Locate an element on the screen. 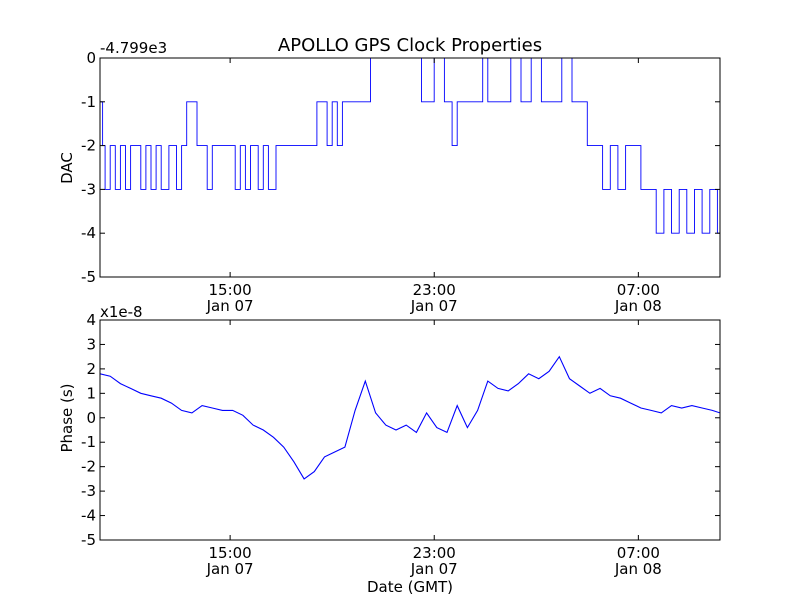  dac-y-tick-label: 0 is located at coordinates (91, 58).